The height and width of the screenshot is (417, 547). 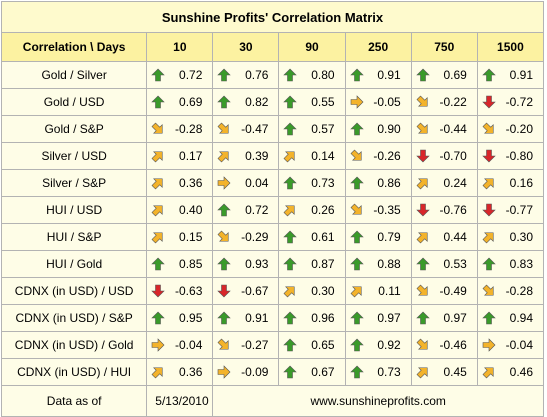 What do you see at coordinates (389, 237) in the screenshot?
I see `correlation-value: 0.79` at bounding box center [389, 237].